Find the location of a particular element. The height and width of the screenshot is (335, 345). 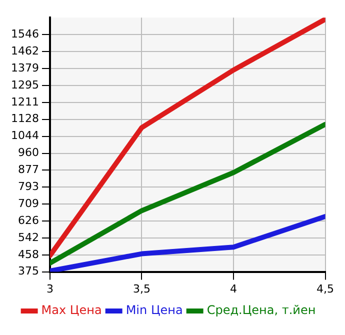

y-tick-label: 960 is located at coordinates (28, 153).